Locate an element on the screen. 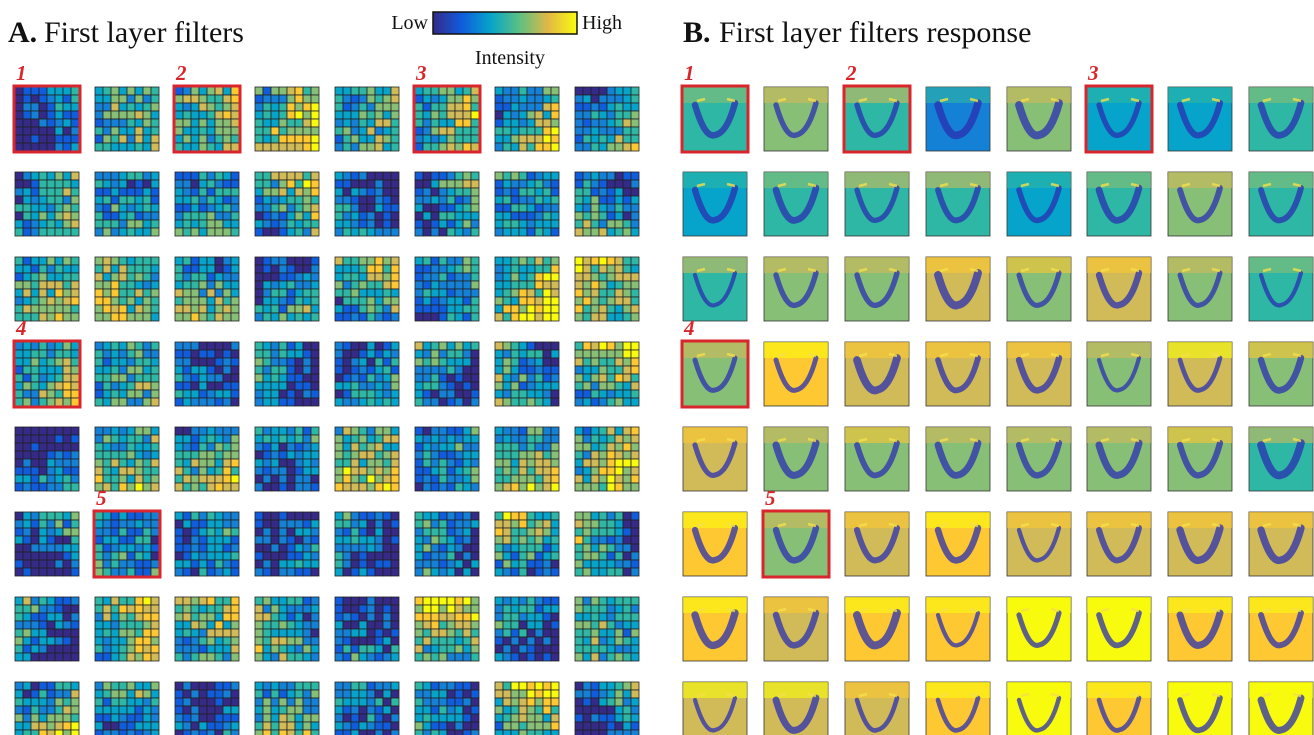  highlight-label: 2 is located at coordinates (851, 73).